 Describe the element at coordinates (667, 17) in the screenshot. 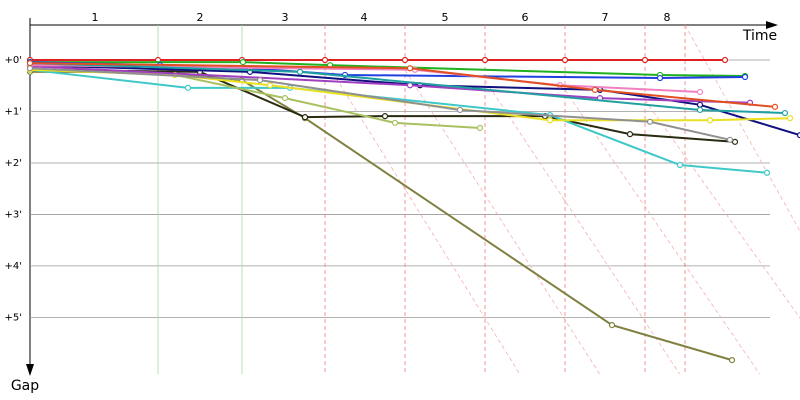

I see `x-tick-label: 8` at that location.